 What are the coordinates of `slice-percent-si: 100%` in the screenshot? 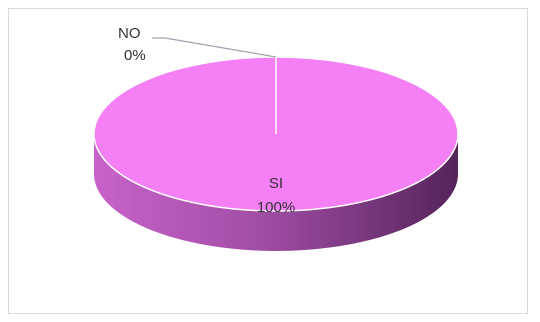 It's located at (276, 207).